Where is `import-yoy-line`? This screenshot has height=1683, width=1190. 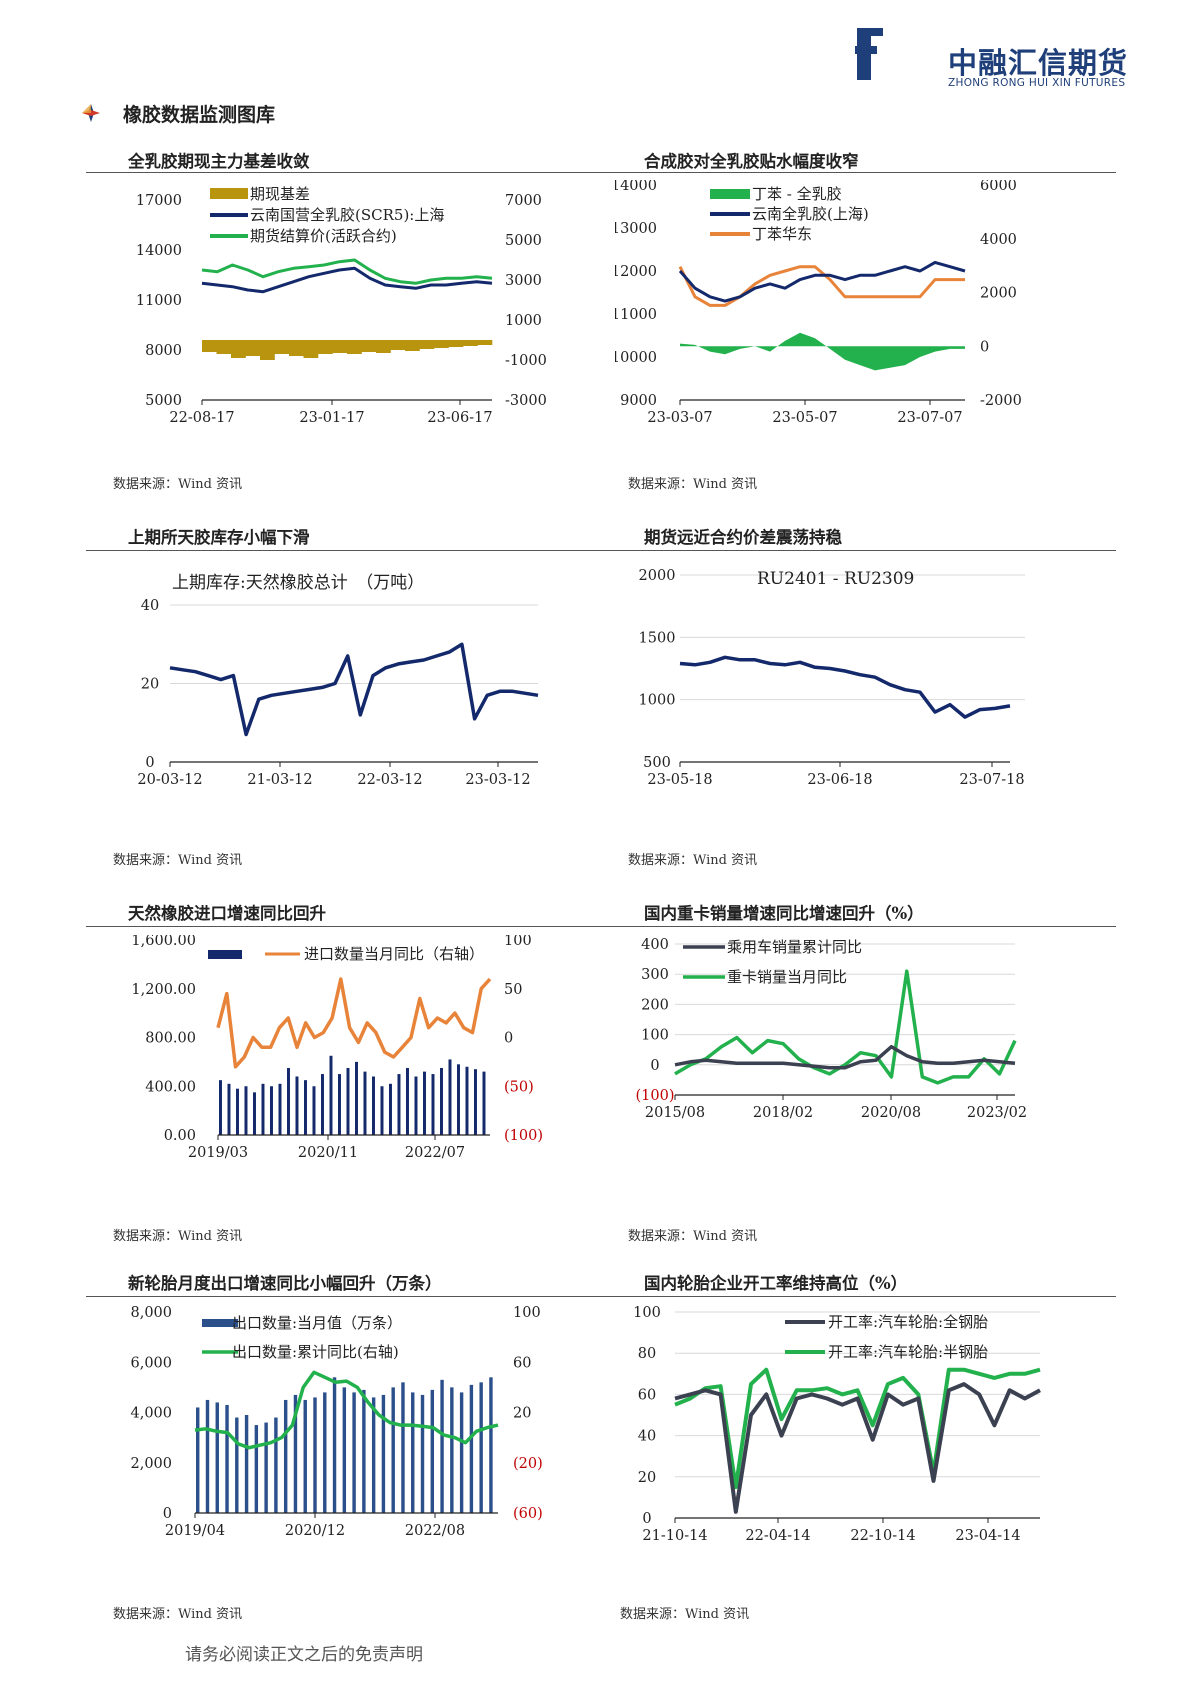 import-yoy-line is located at coordinates (354, 1023).